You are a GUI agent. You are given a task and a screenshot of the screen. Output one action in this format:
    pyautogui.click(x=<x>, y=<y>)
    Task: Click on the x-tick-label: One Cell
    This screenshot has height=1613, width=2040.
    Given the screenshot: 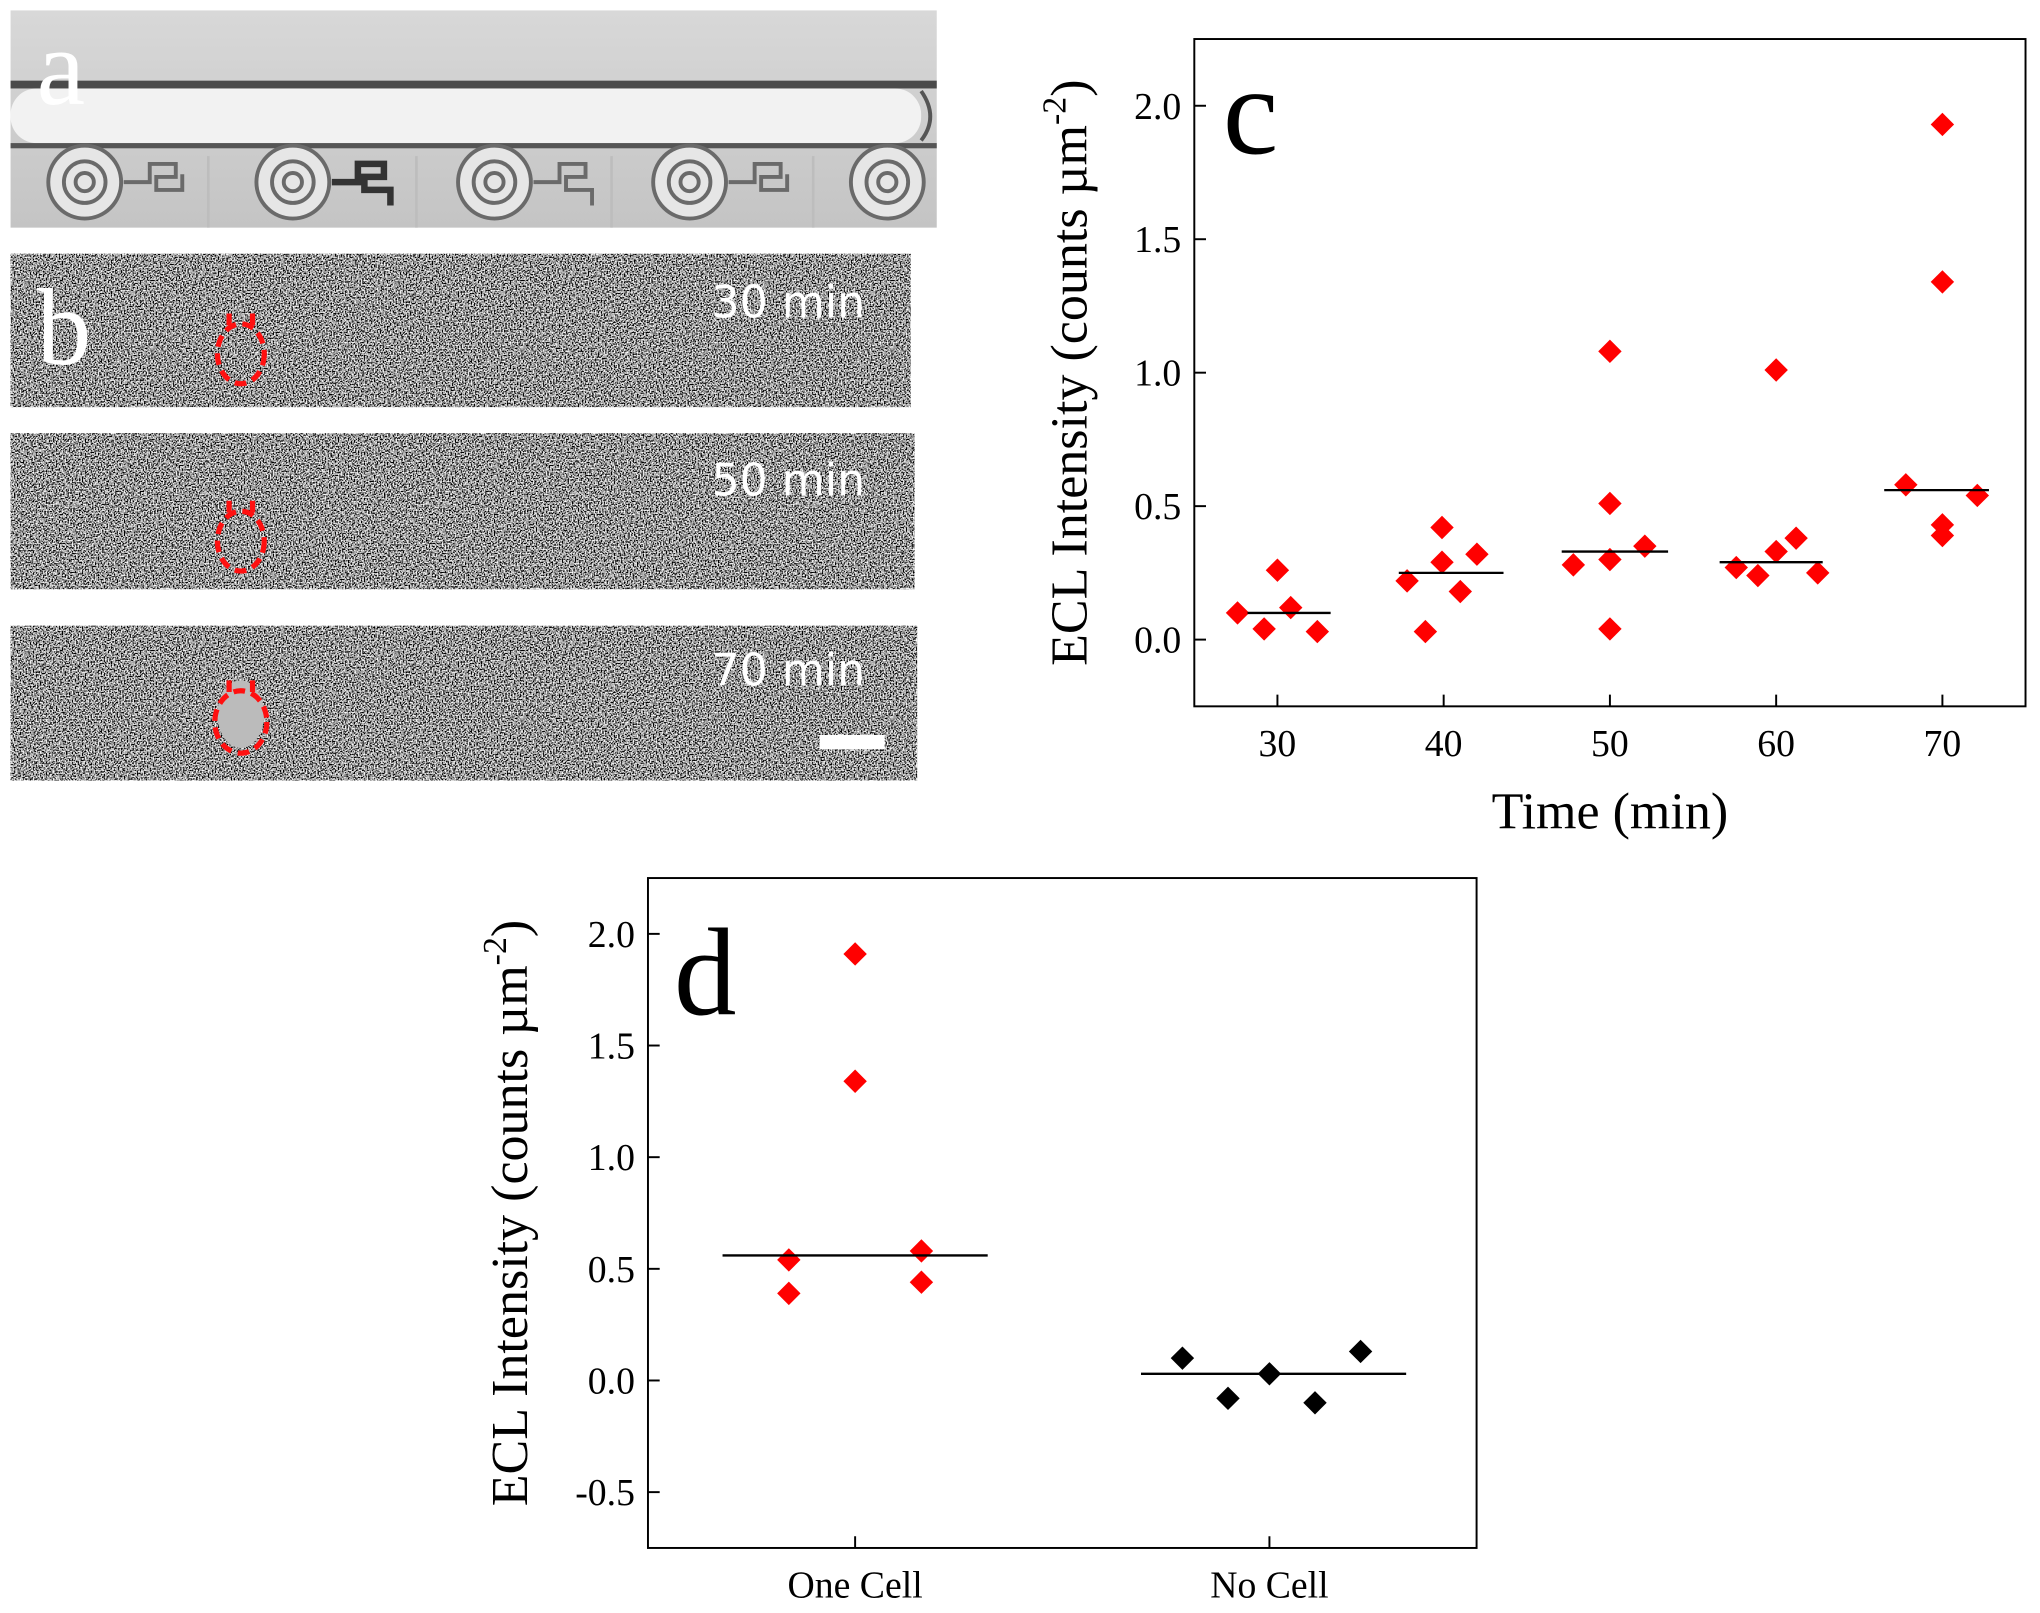 What is the action you would take?
    pyautogui.click(x=855, y=1585)
    